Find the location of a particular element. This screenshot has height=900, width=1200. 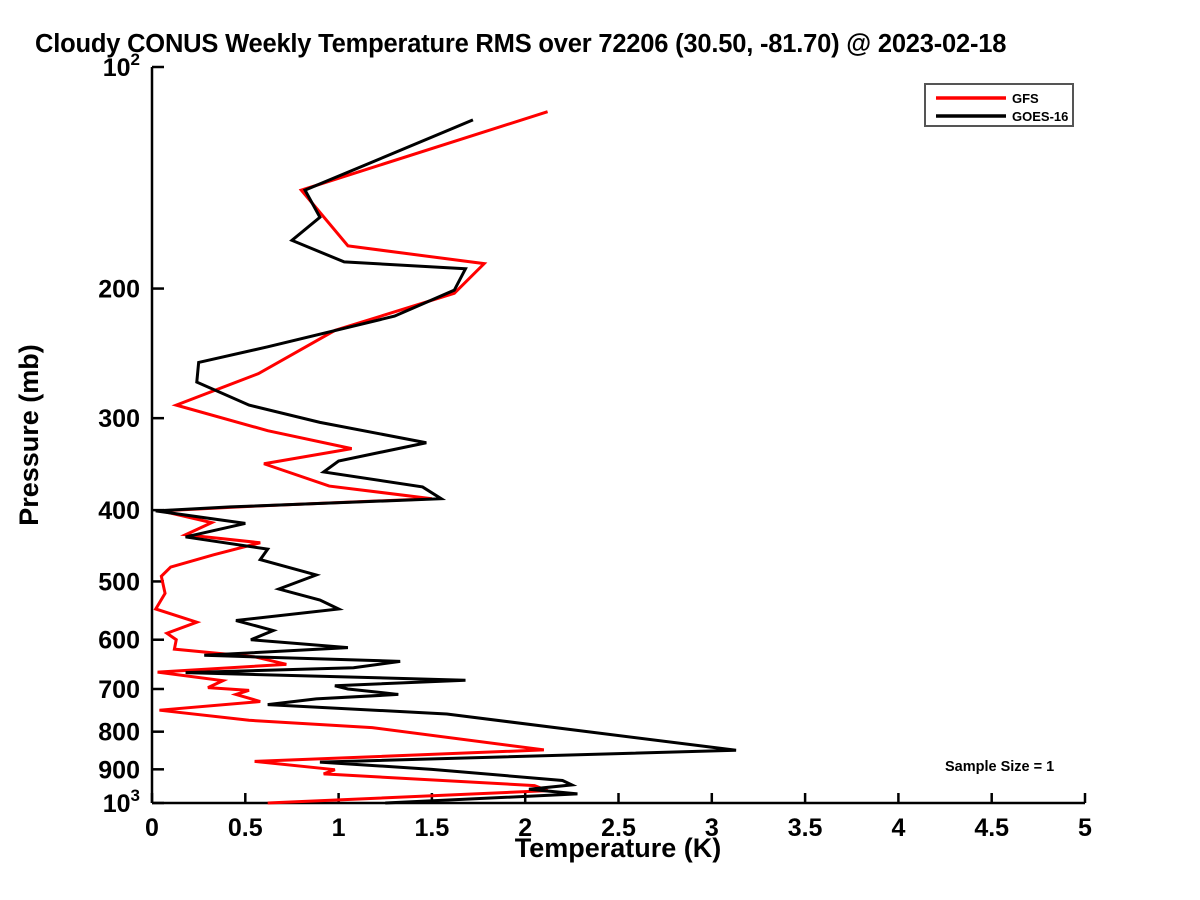

x-tick-label: 0 is located at coordinates (152, 828).